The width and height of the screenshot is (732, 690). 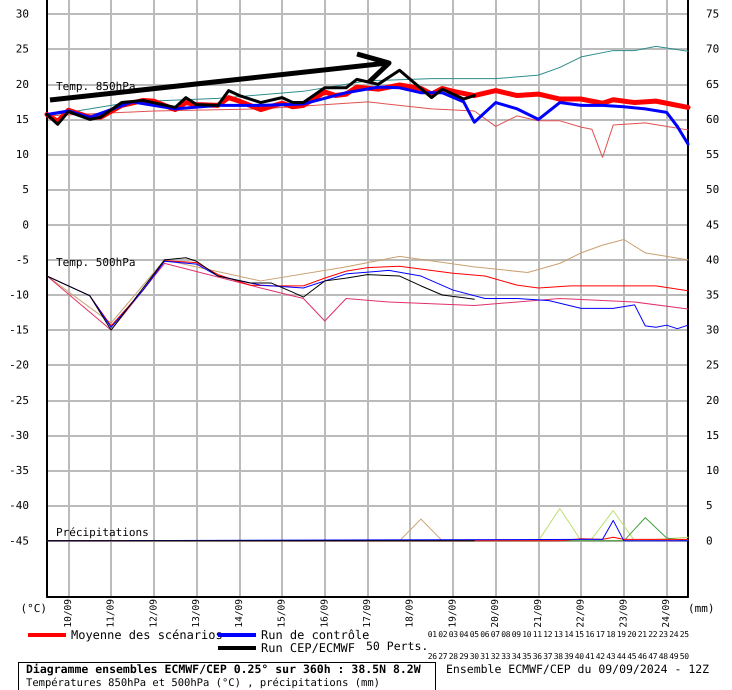 I want to click on text: 36, so click(x=537, y=656).